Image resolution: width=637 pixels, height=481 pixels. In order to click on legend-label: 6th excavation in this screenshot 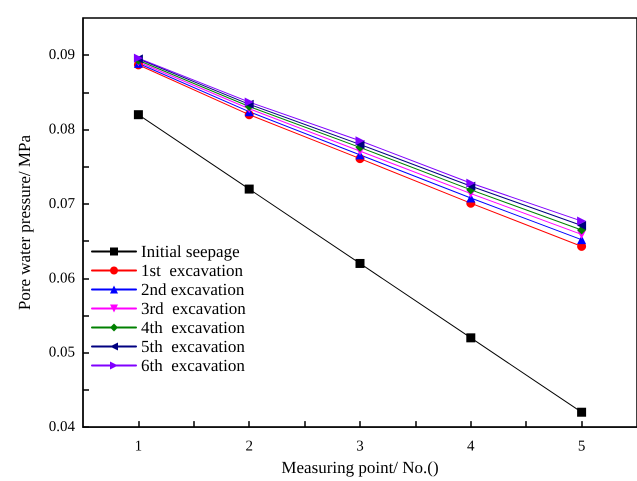, I will do `click(193, 365)`.